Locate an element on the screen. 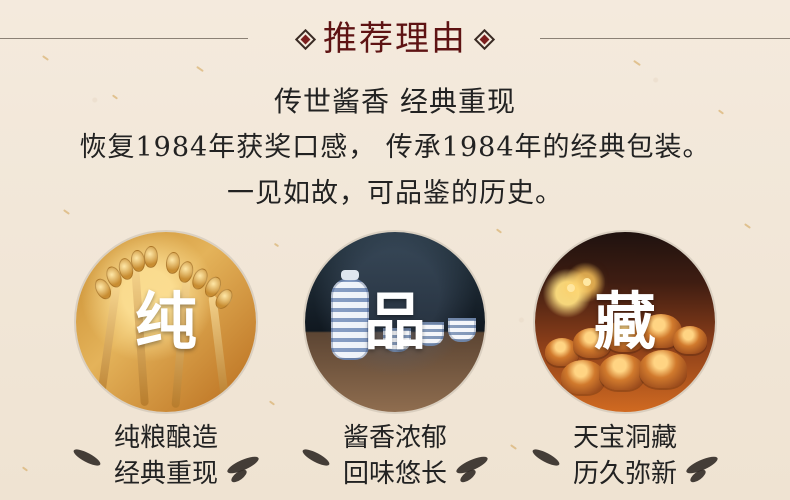 This screenshot has height=500, width=790. feature-char-taste: 品 is located at coordinates (395, 321).